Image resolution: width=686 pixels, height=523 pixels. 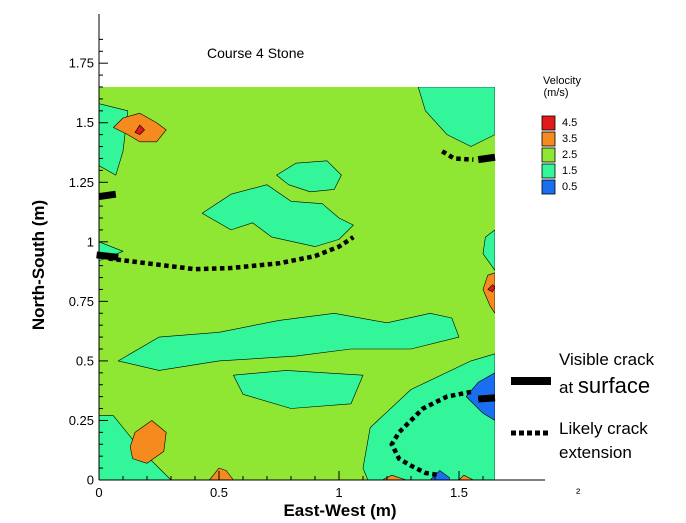 I want to click on y-tick-label-0: 0, so click(x=90, y=480).